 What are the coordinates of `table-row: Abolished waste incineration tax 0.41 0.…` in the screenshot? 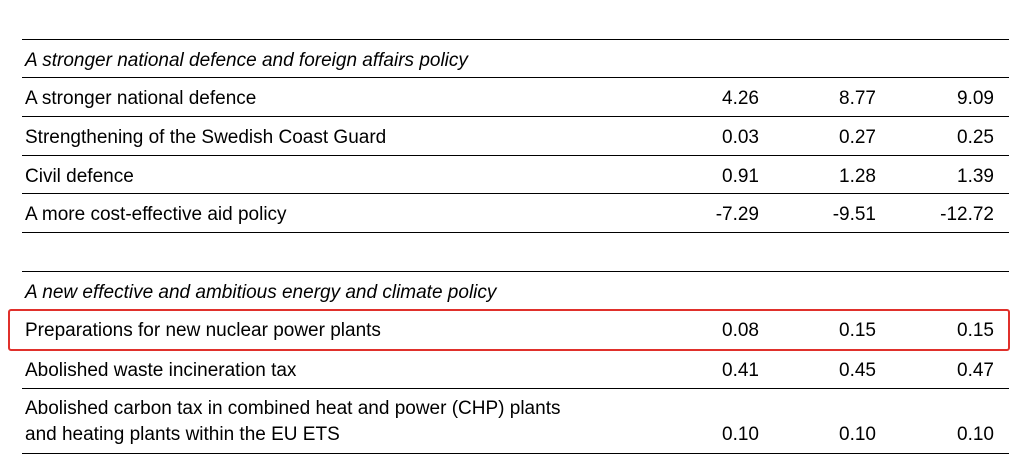 It's located at (515, 369).